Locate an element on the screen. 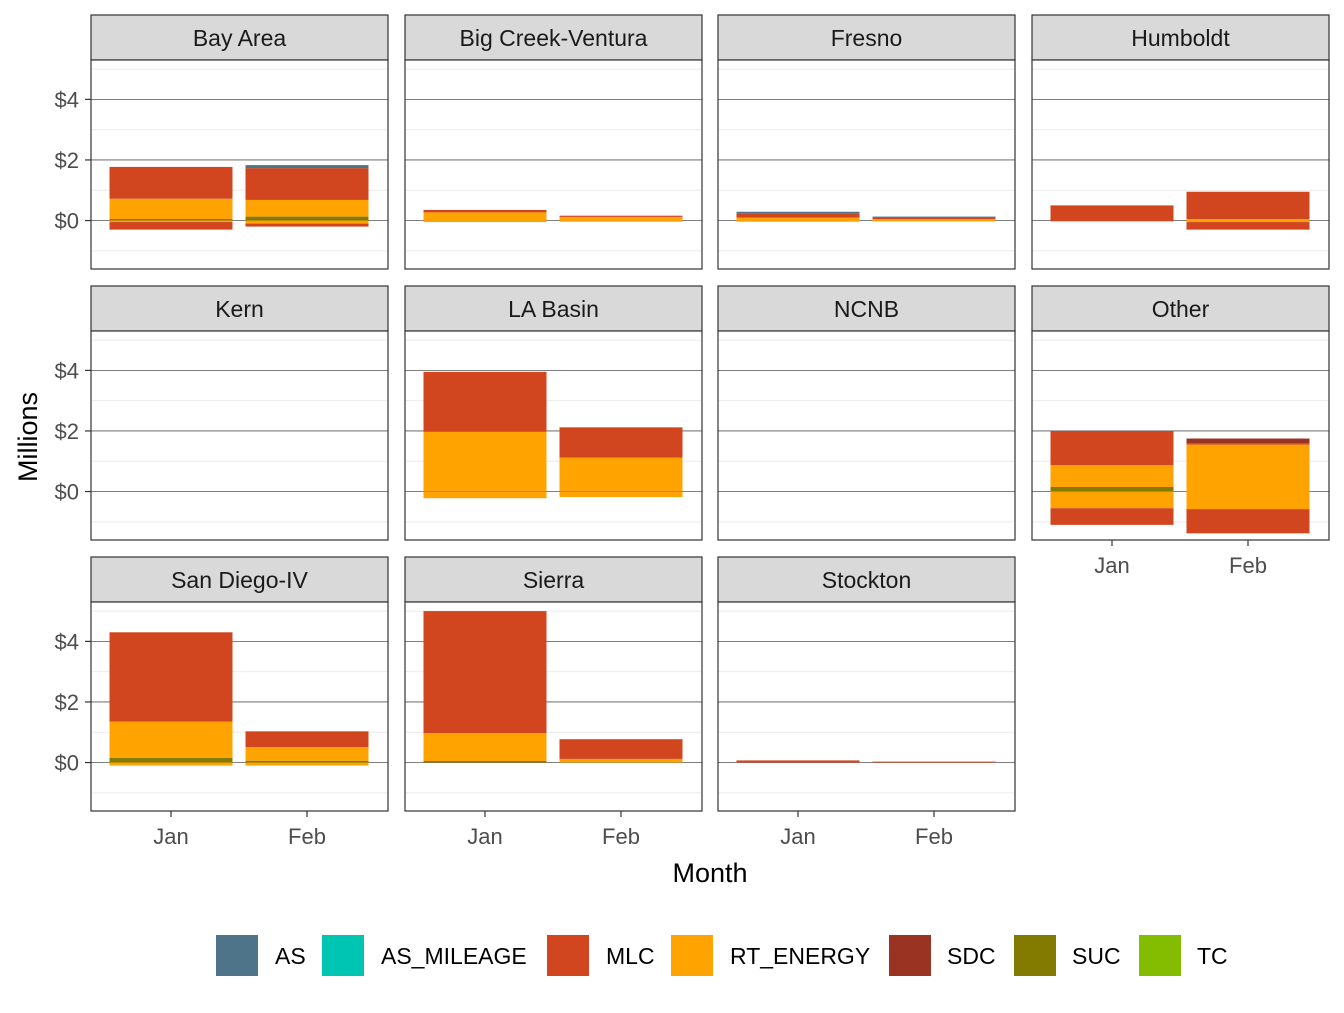 The image size is (1344, 1013). facet-title-other: Other is located at coordinates (1181, 309).